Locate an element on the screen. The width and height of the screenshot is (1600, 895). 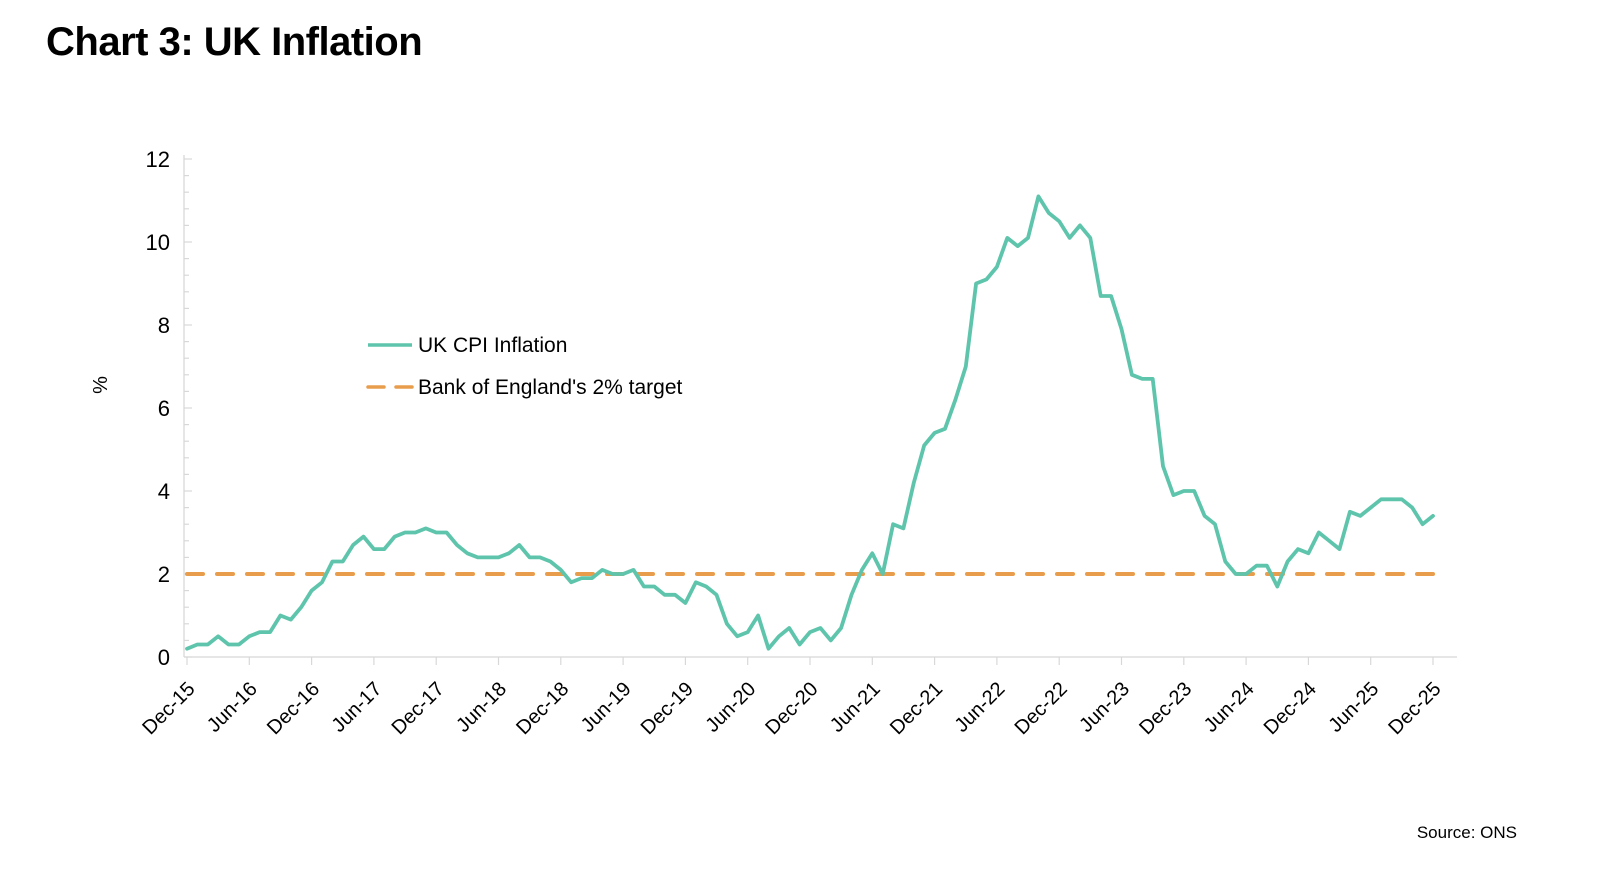
x-tick-label: Dec-21 is located at coordinates (916, 708).